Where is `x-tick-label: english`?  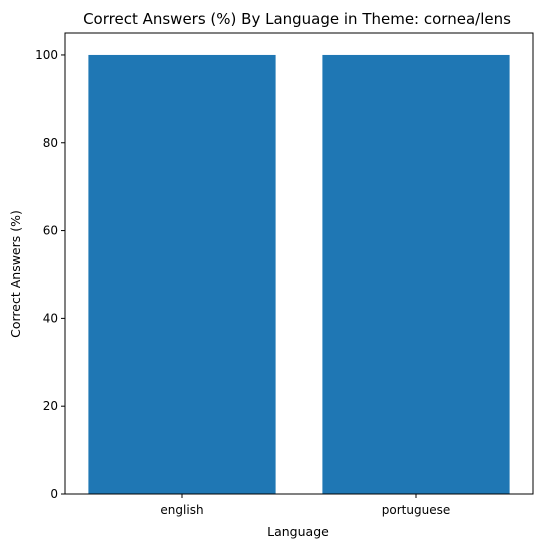 x-tick-label: english is located at coordinates (181, 510).